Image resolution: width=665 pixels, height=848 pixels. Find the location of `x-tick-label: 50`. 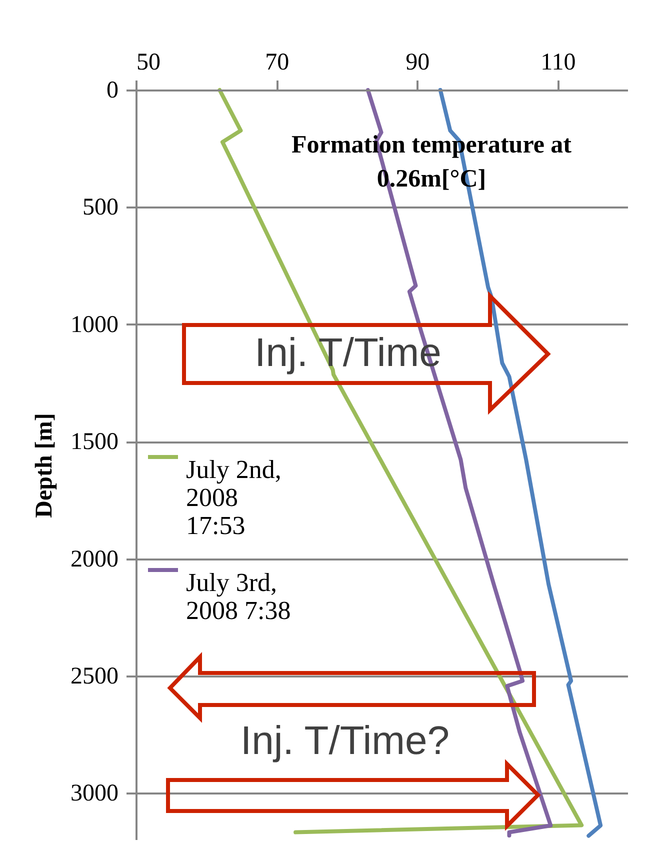

x-tick-label: 50 is located at coordinates (148, 63).